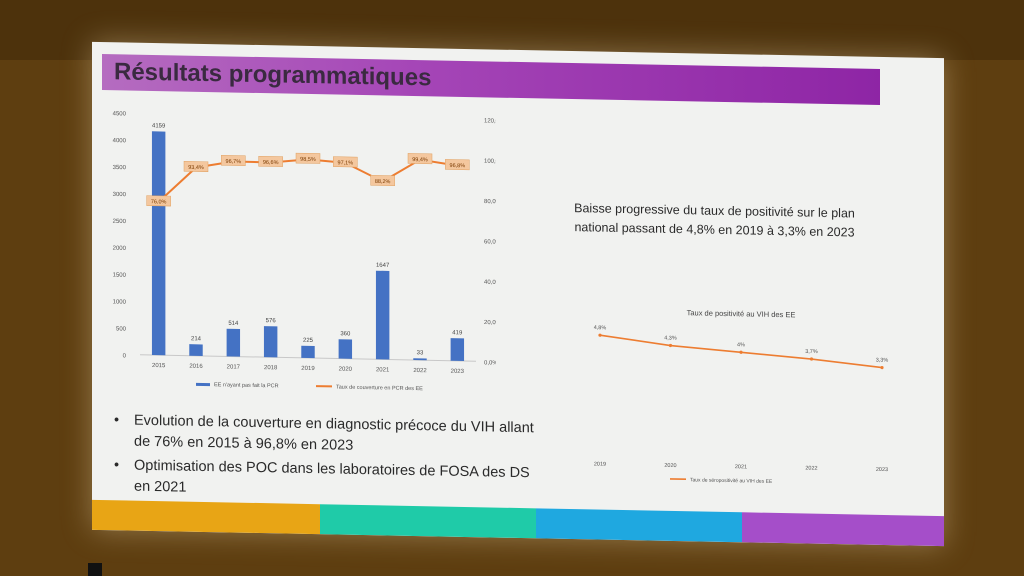  Describe the element at coordinates (120, 249) in the screenshot. I see `y-tick-label: 2000` at that location.